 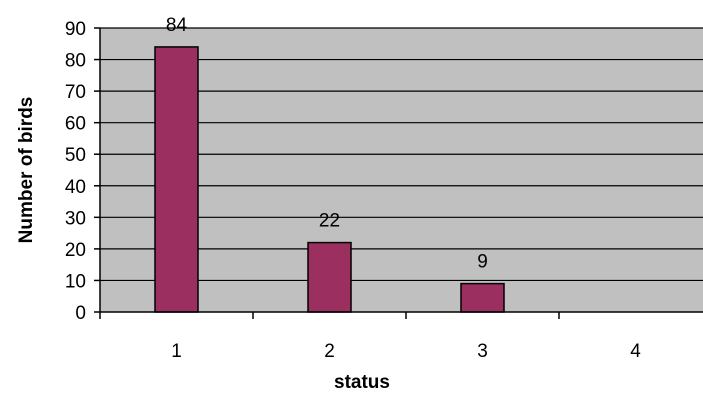 What do you see at coordinates (75, 187) in the screenshot?
I see `y-tick-label: 40` at bounding box center [75, 187].